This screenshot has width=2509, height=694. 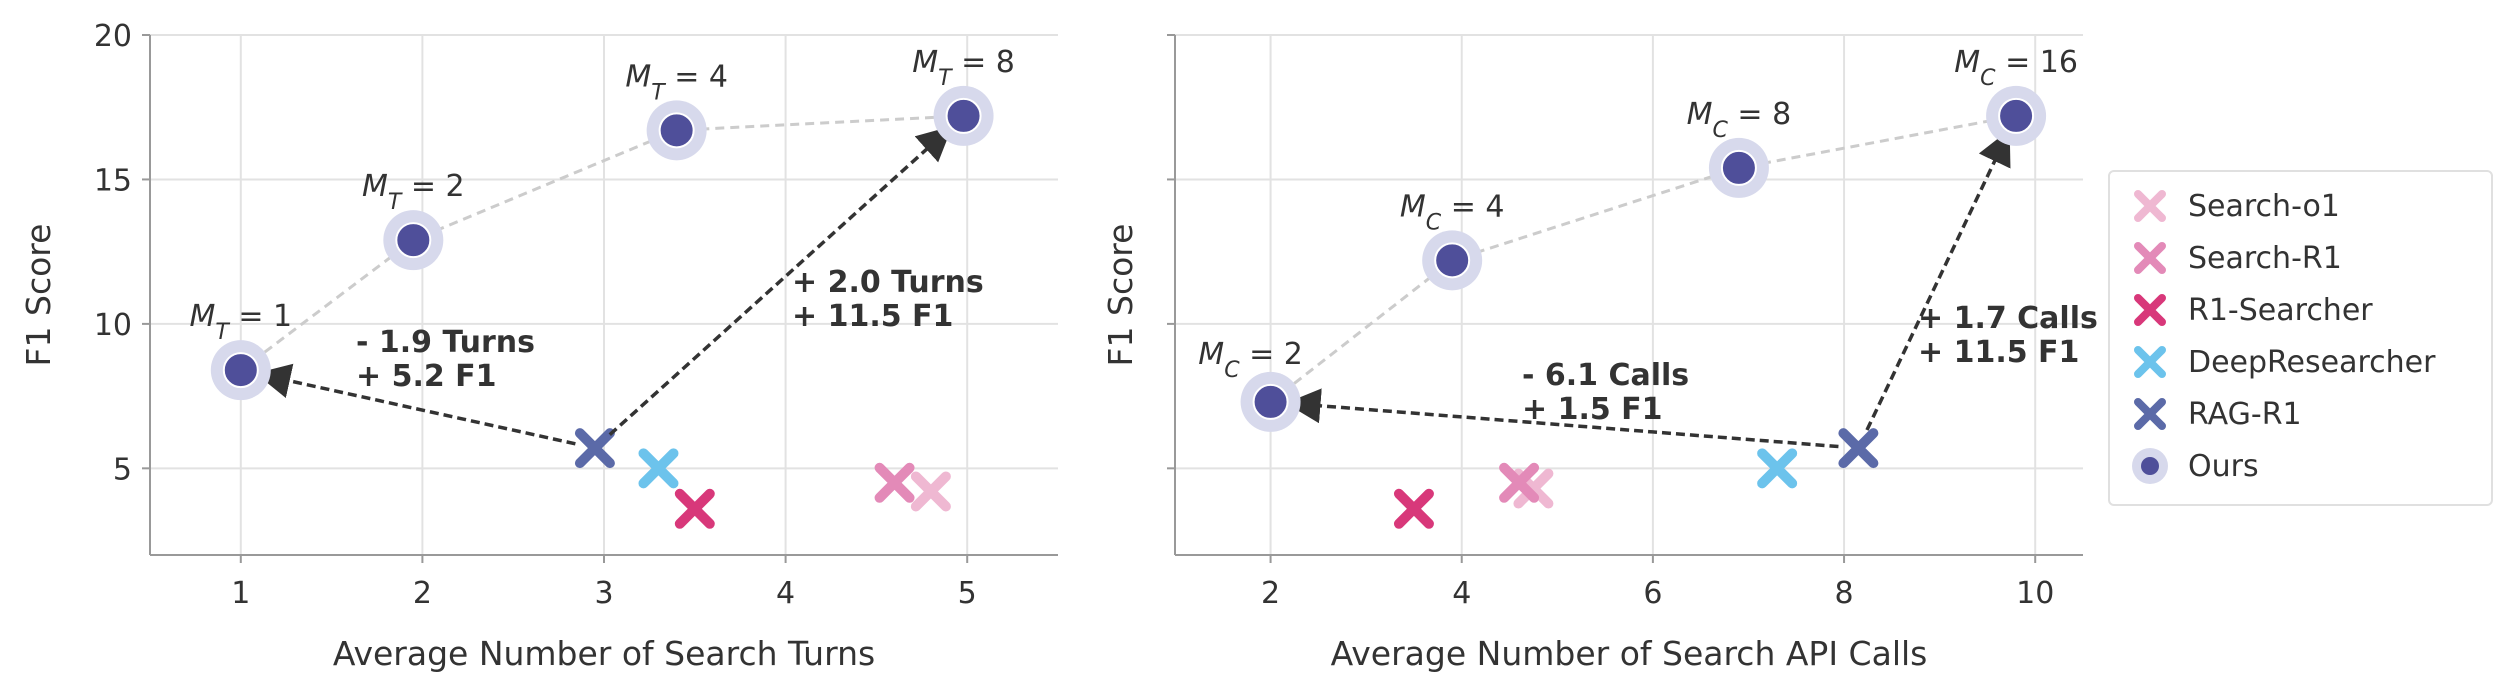 What do you see at coordinates (445, 342) in the screenshot?
I see `annotation-line1: - 1.9 Turns` at bounding box center [445, 342].